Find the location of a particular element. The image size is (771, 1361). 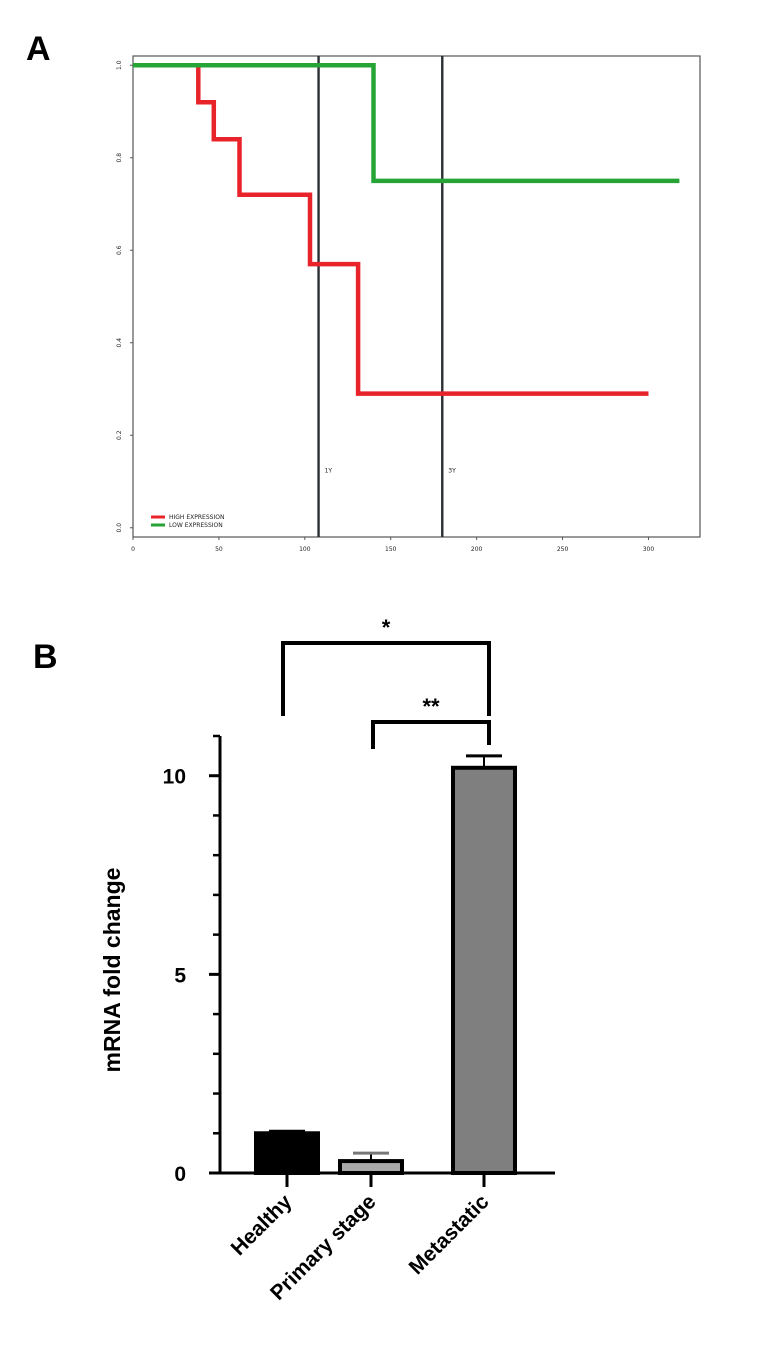

y-tick-label: 0.4 is located at coordinates (119, 343).